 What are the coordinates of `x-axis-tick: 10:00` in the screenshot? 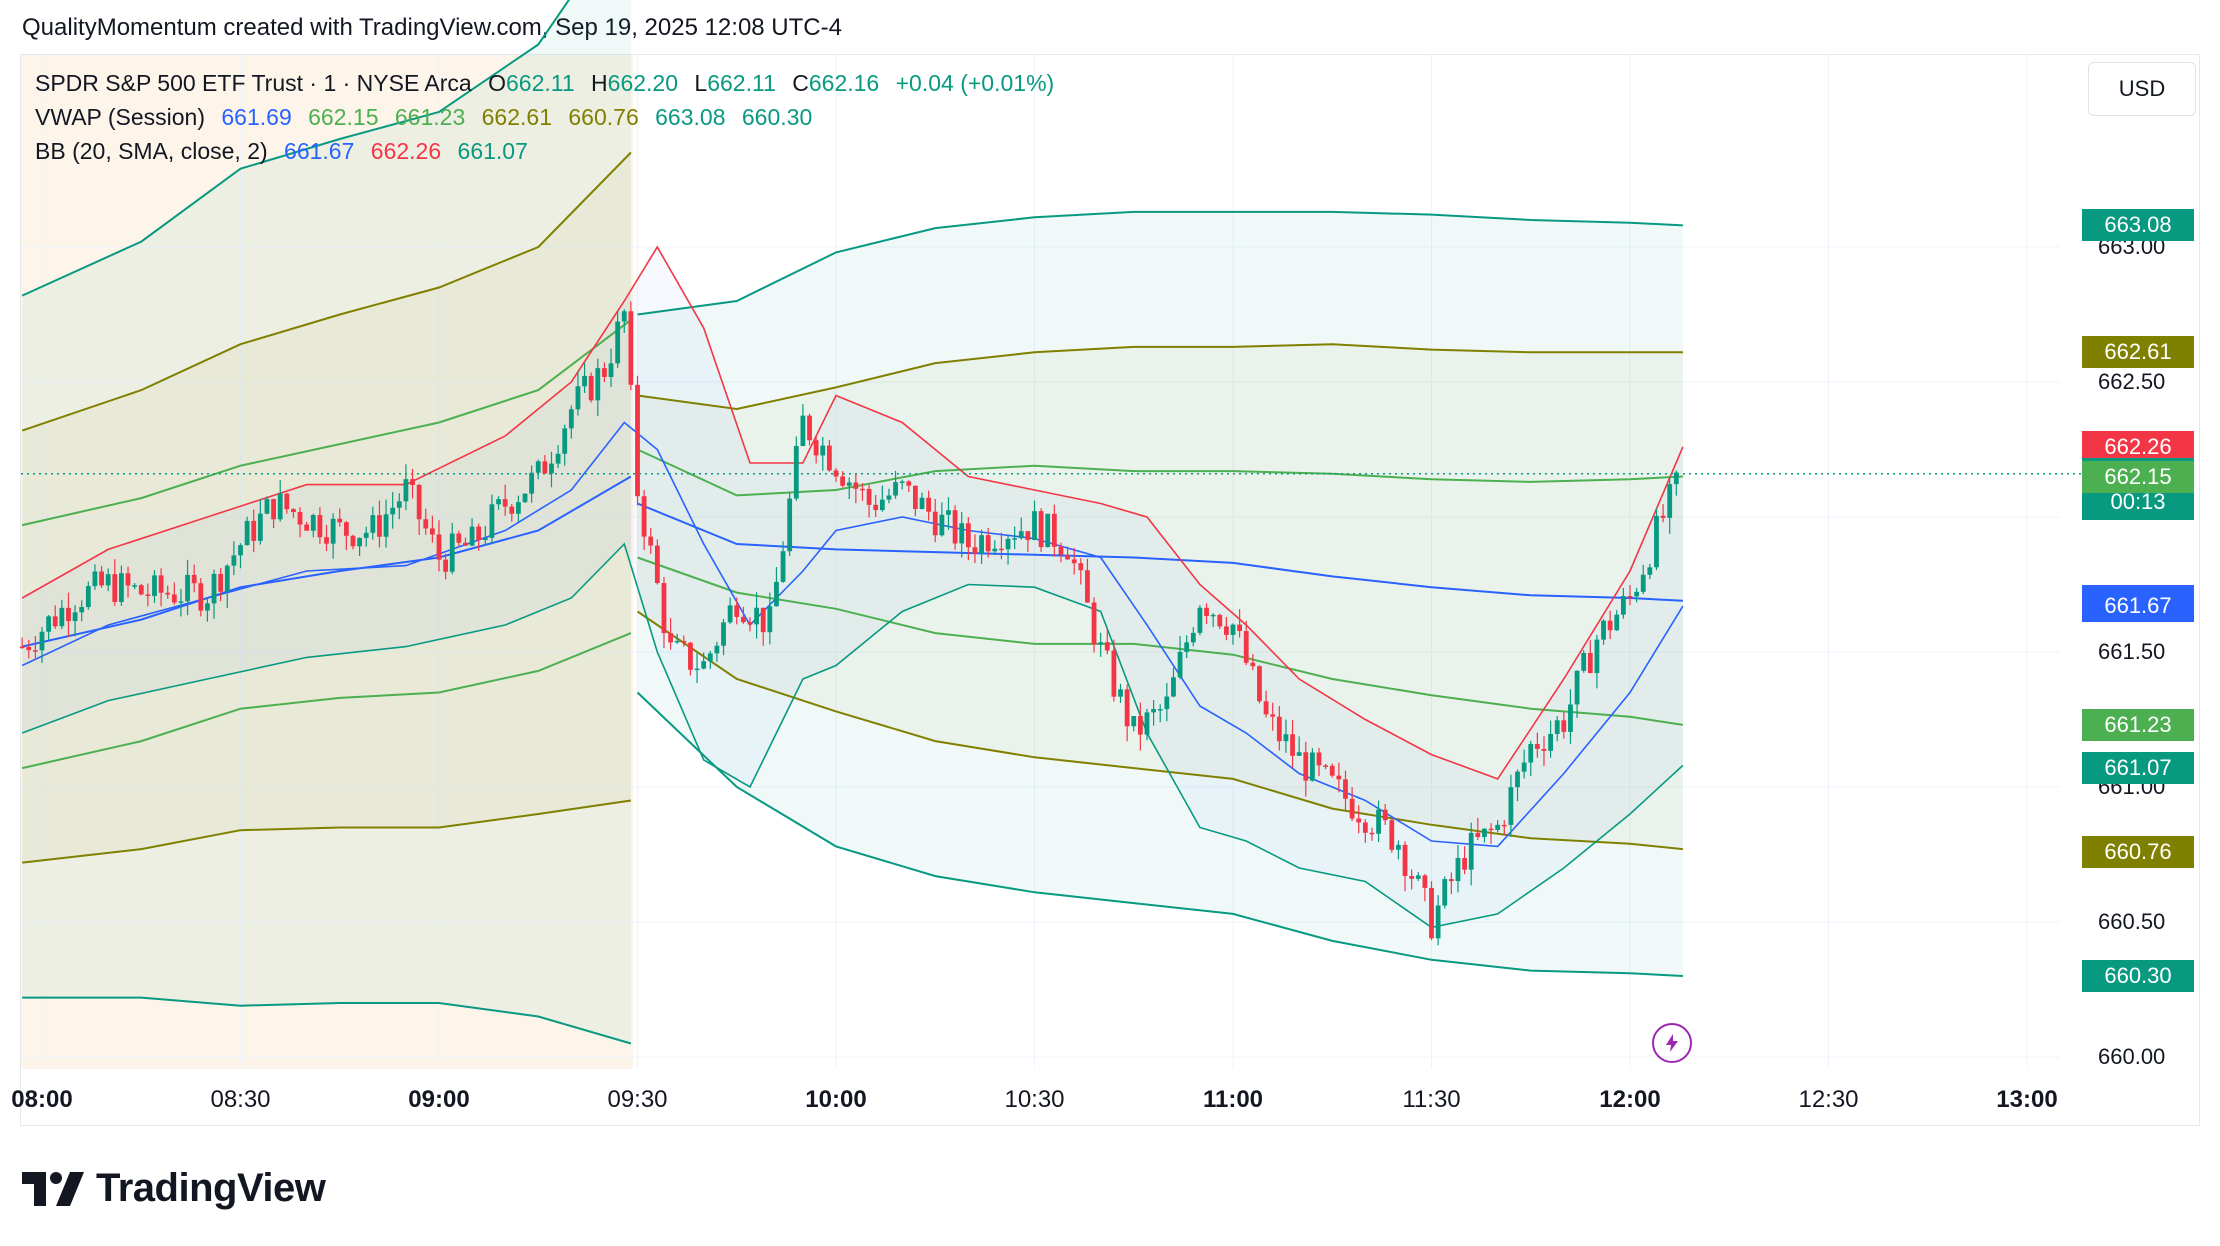 It's located at (836, 1099).